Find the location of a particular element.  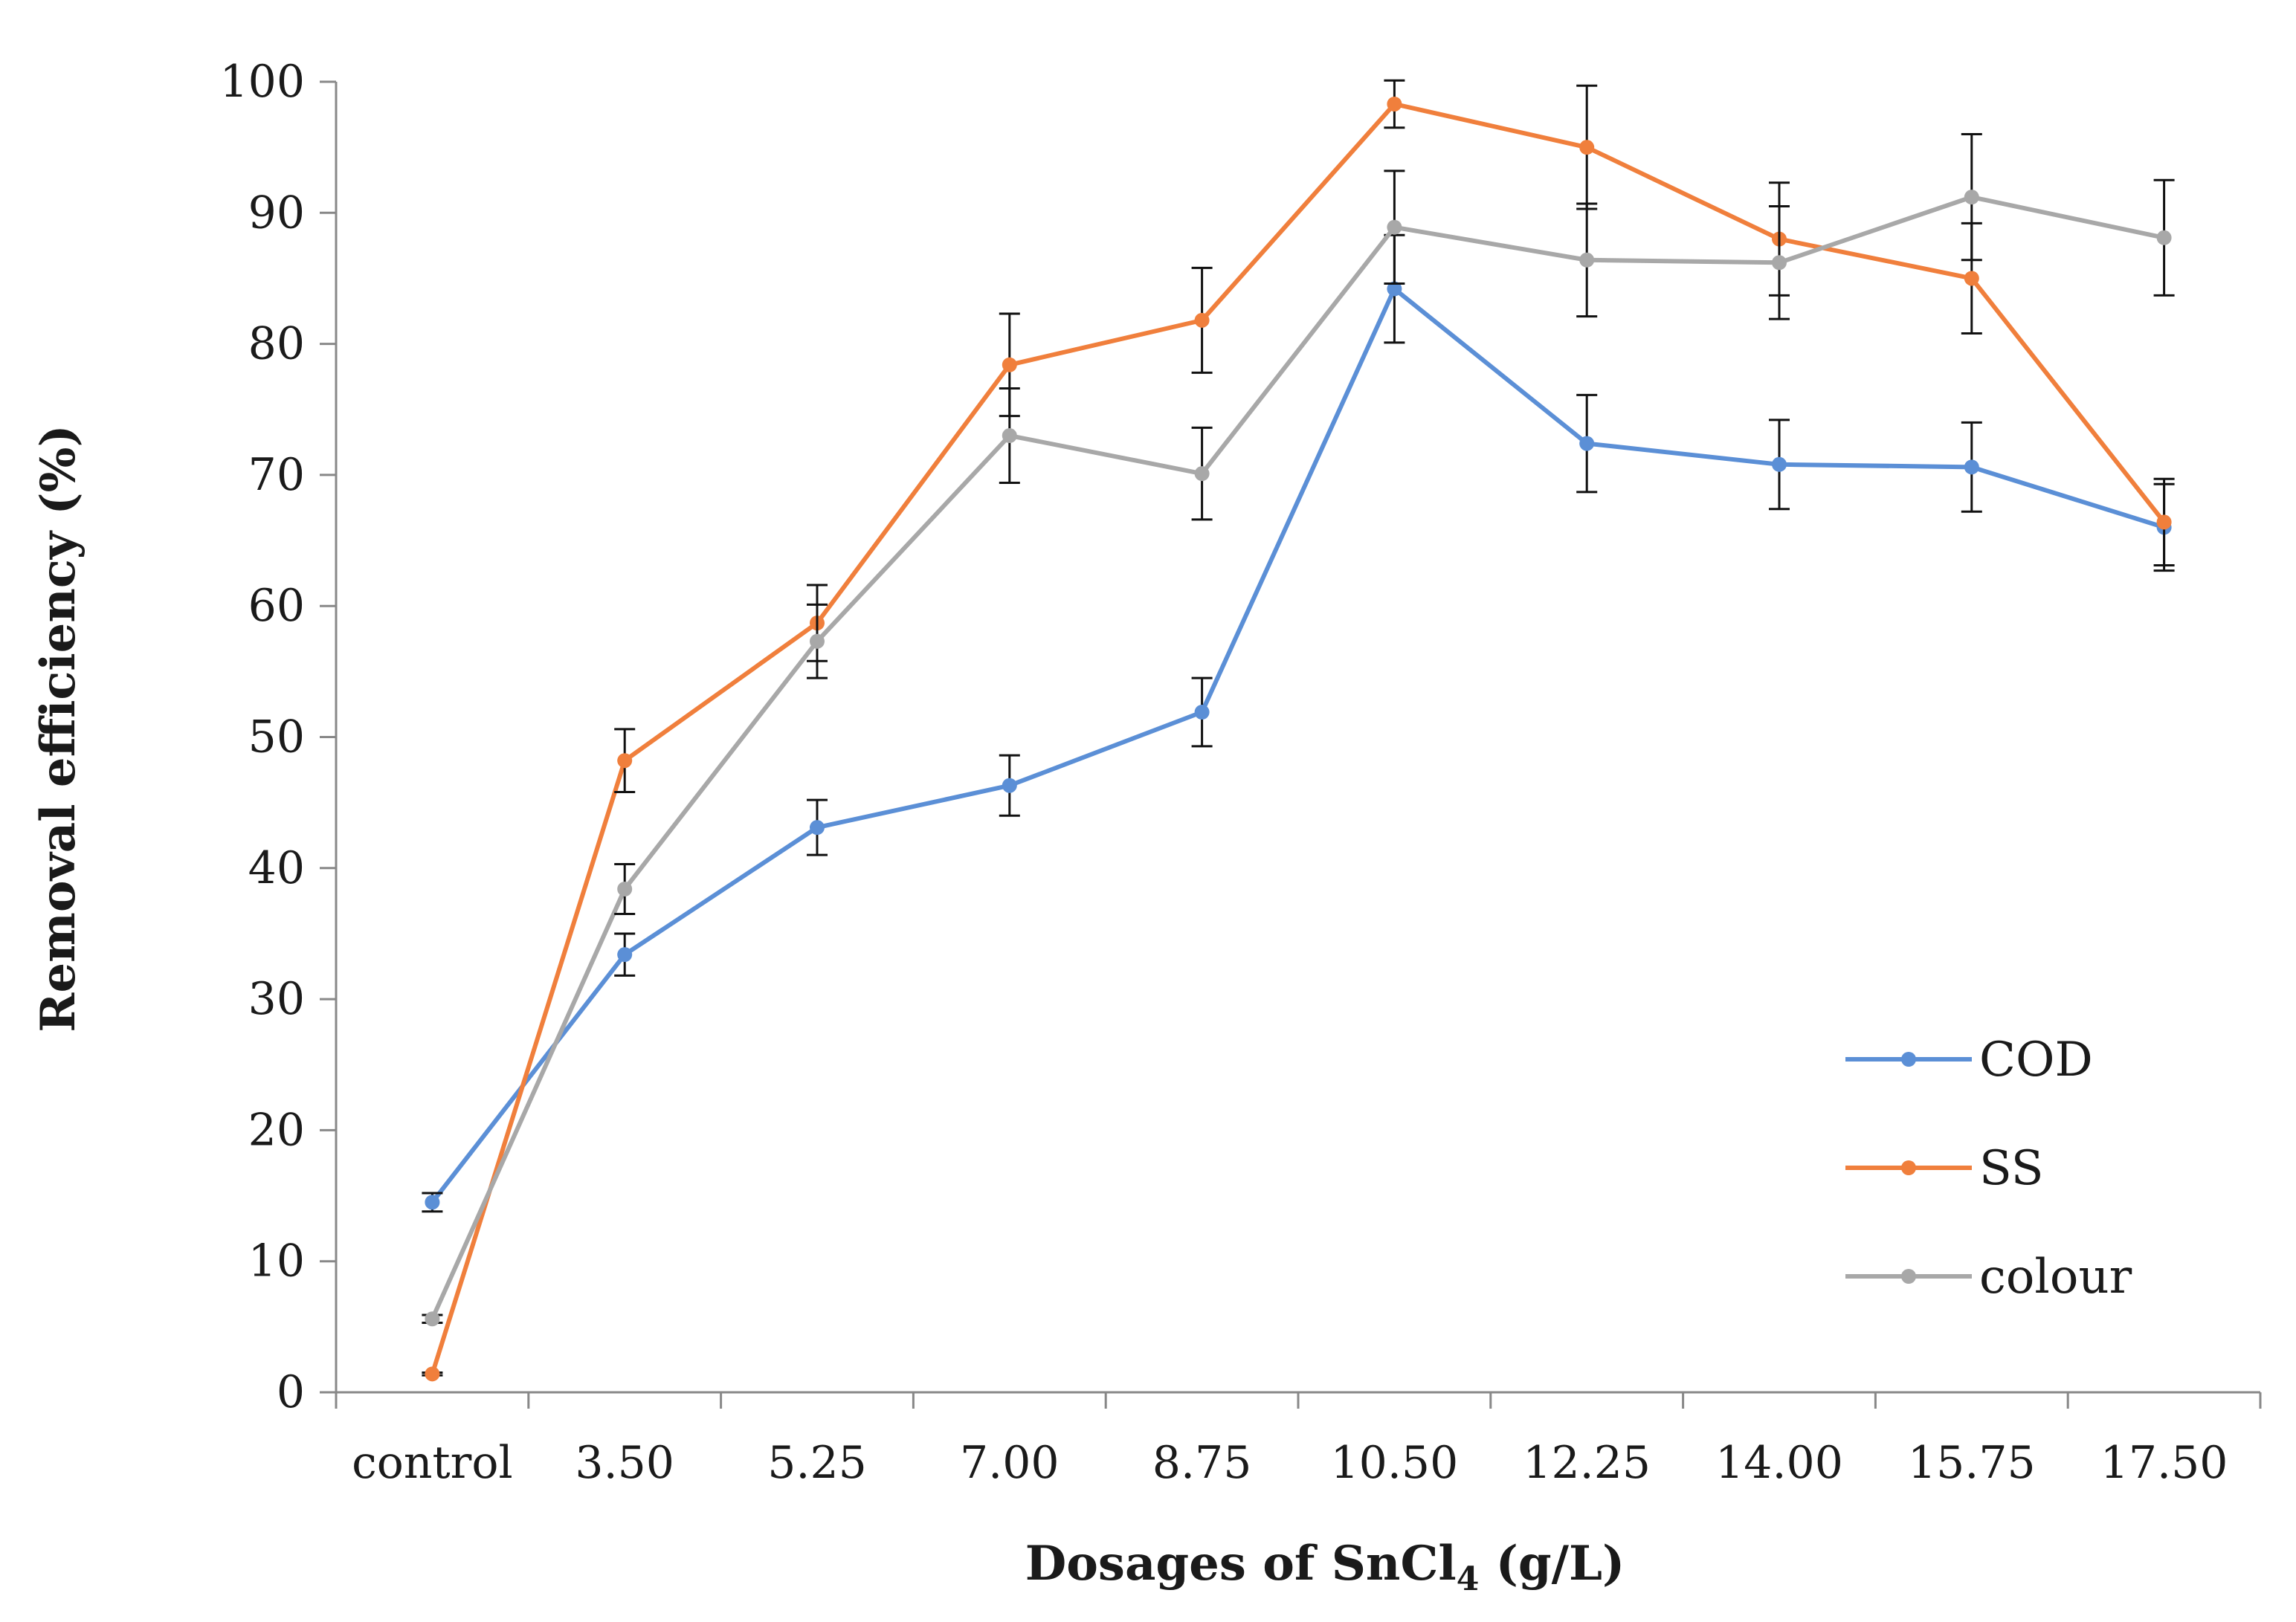

x-tick-label: 15.75 is located at coordinates (1972, 1463).